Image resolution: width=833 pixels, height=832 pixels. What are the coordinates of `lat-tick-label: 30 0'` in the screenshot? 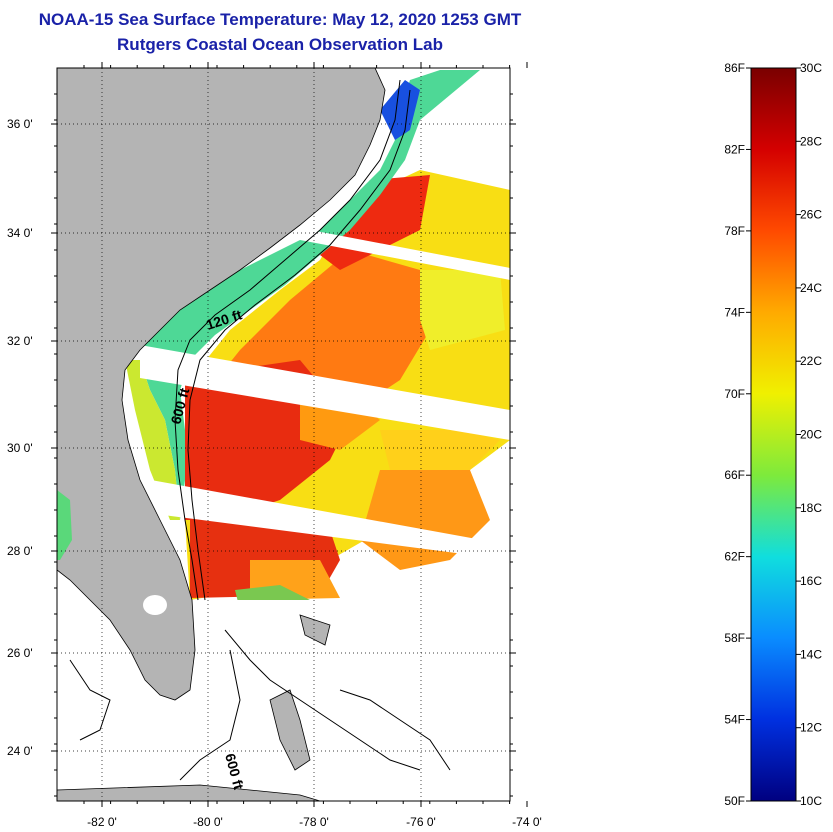 It's located at (20, 448).